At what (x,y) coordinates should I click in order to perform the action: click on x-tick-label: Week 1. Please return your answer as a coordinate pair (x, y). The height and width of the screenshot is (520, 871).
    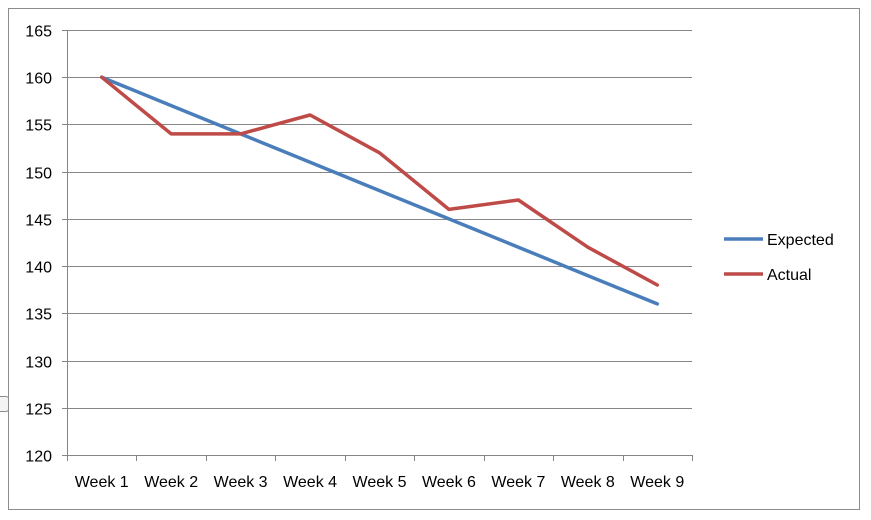
    Looking at the image, I should click on (102, 482).